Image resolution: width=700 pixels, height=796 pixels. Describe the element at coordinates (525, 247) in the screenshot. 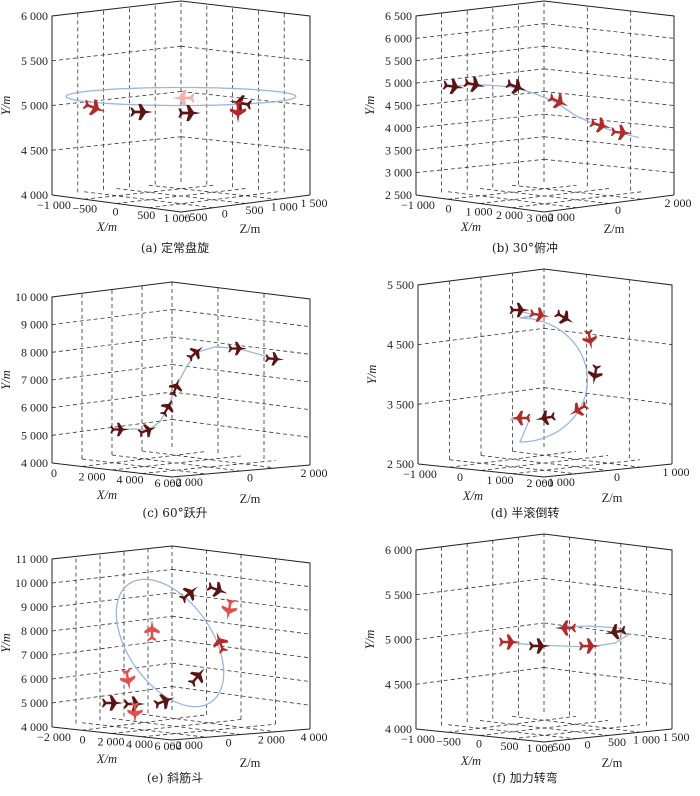

I see `subplot-caption: (b) 30°俯冲` at that location.